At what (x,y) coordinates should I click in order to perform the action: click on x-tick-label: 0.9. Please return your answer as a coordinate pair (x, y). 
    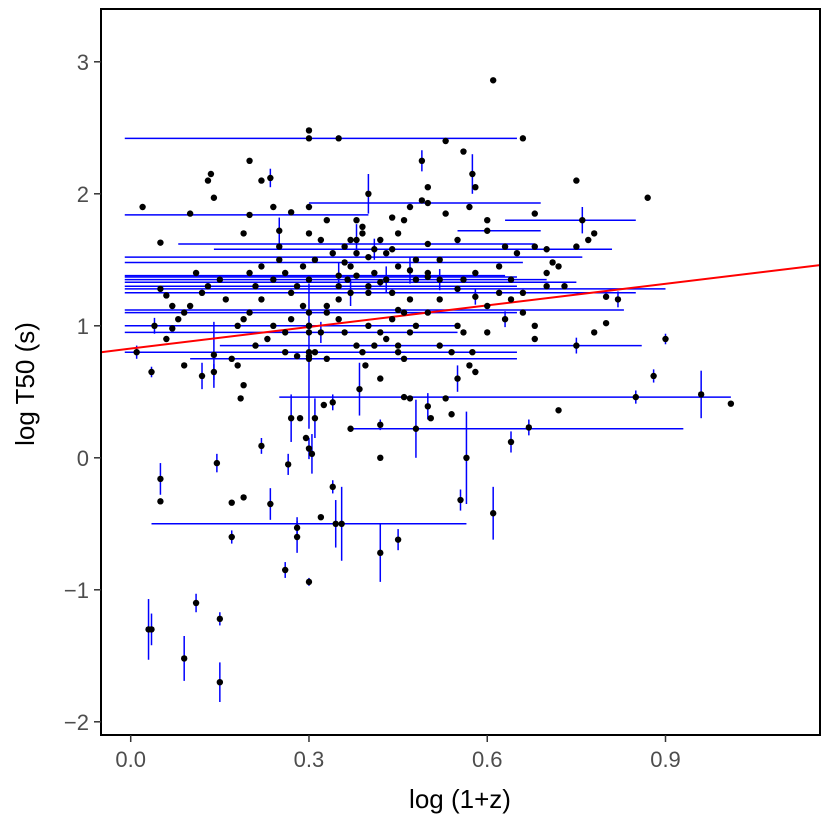
    Looking at the image, I should click on (665, 759).